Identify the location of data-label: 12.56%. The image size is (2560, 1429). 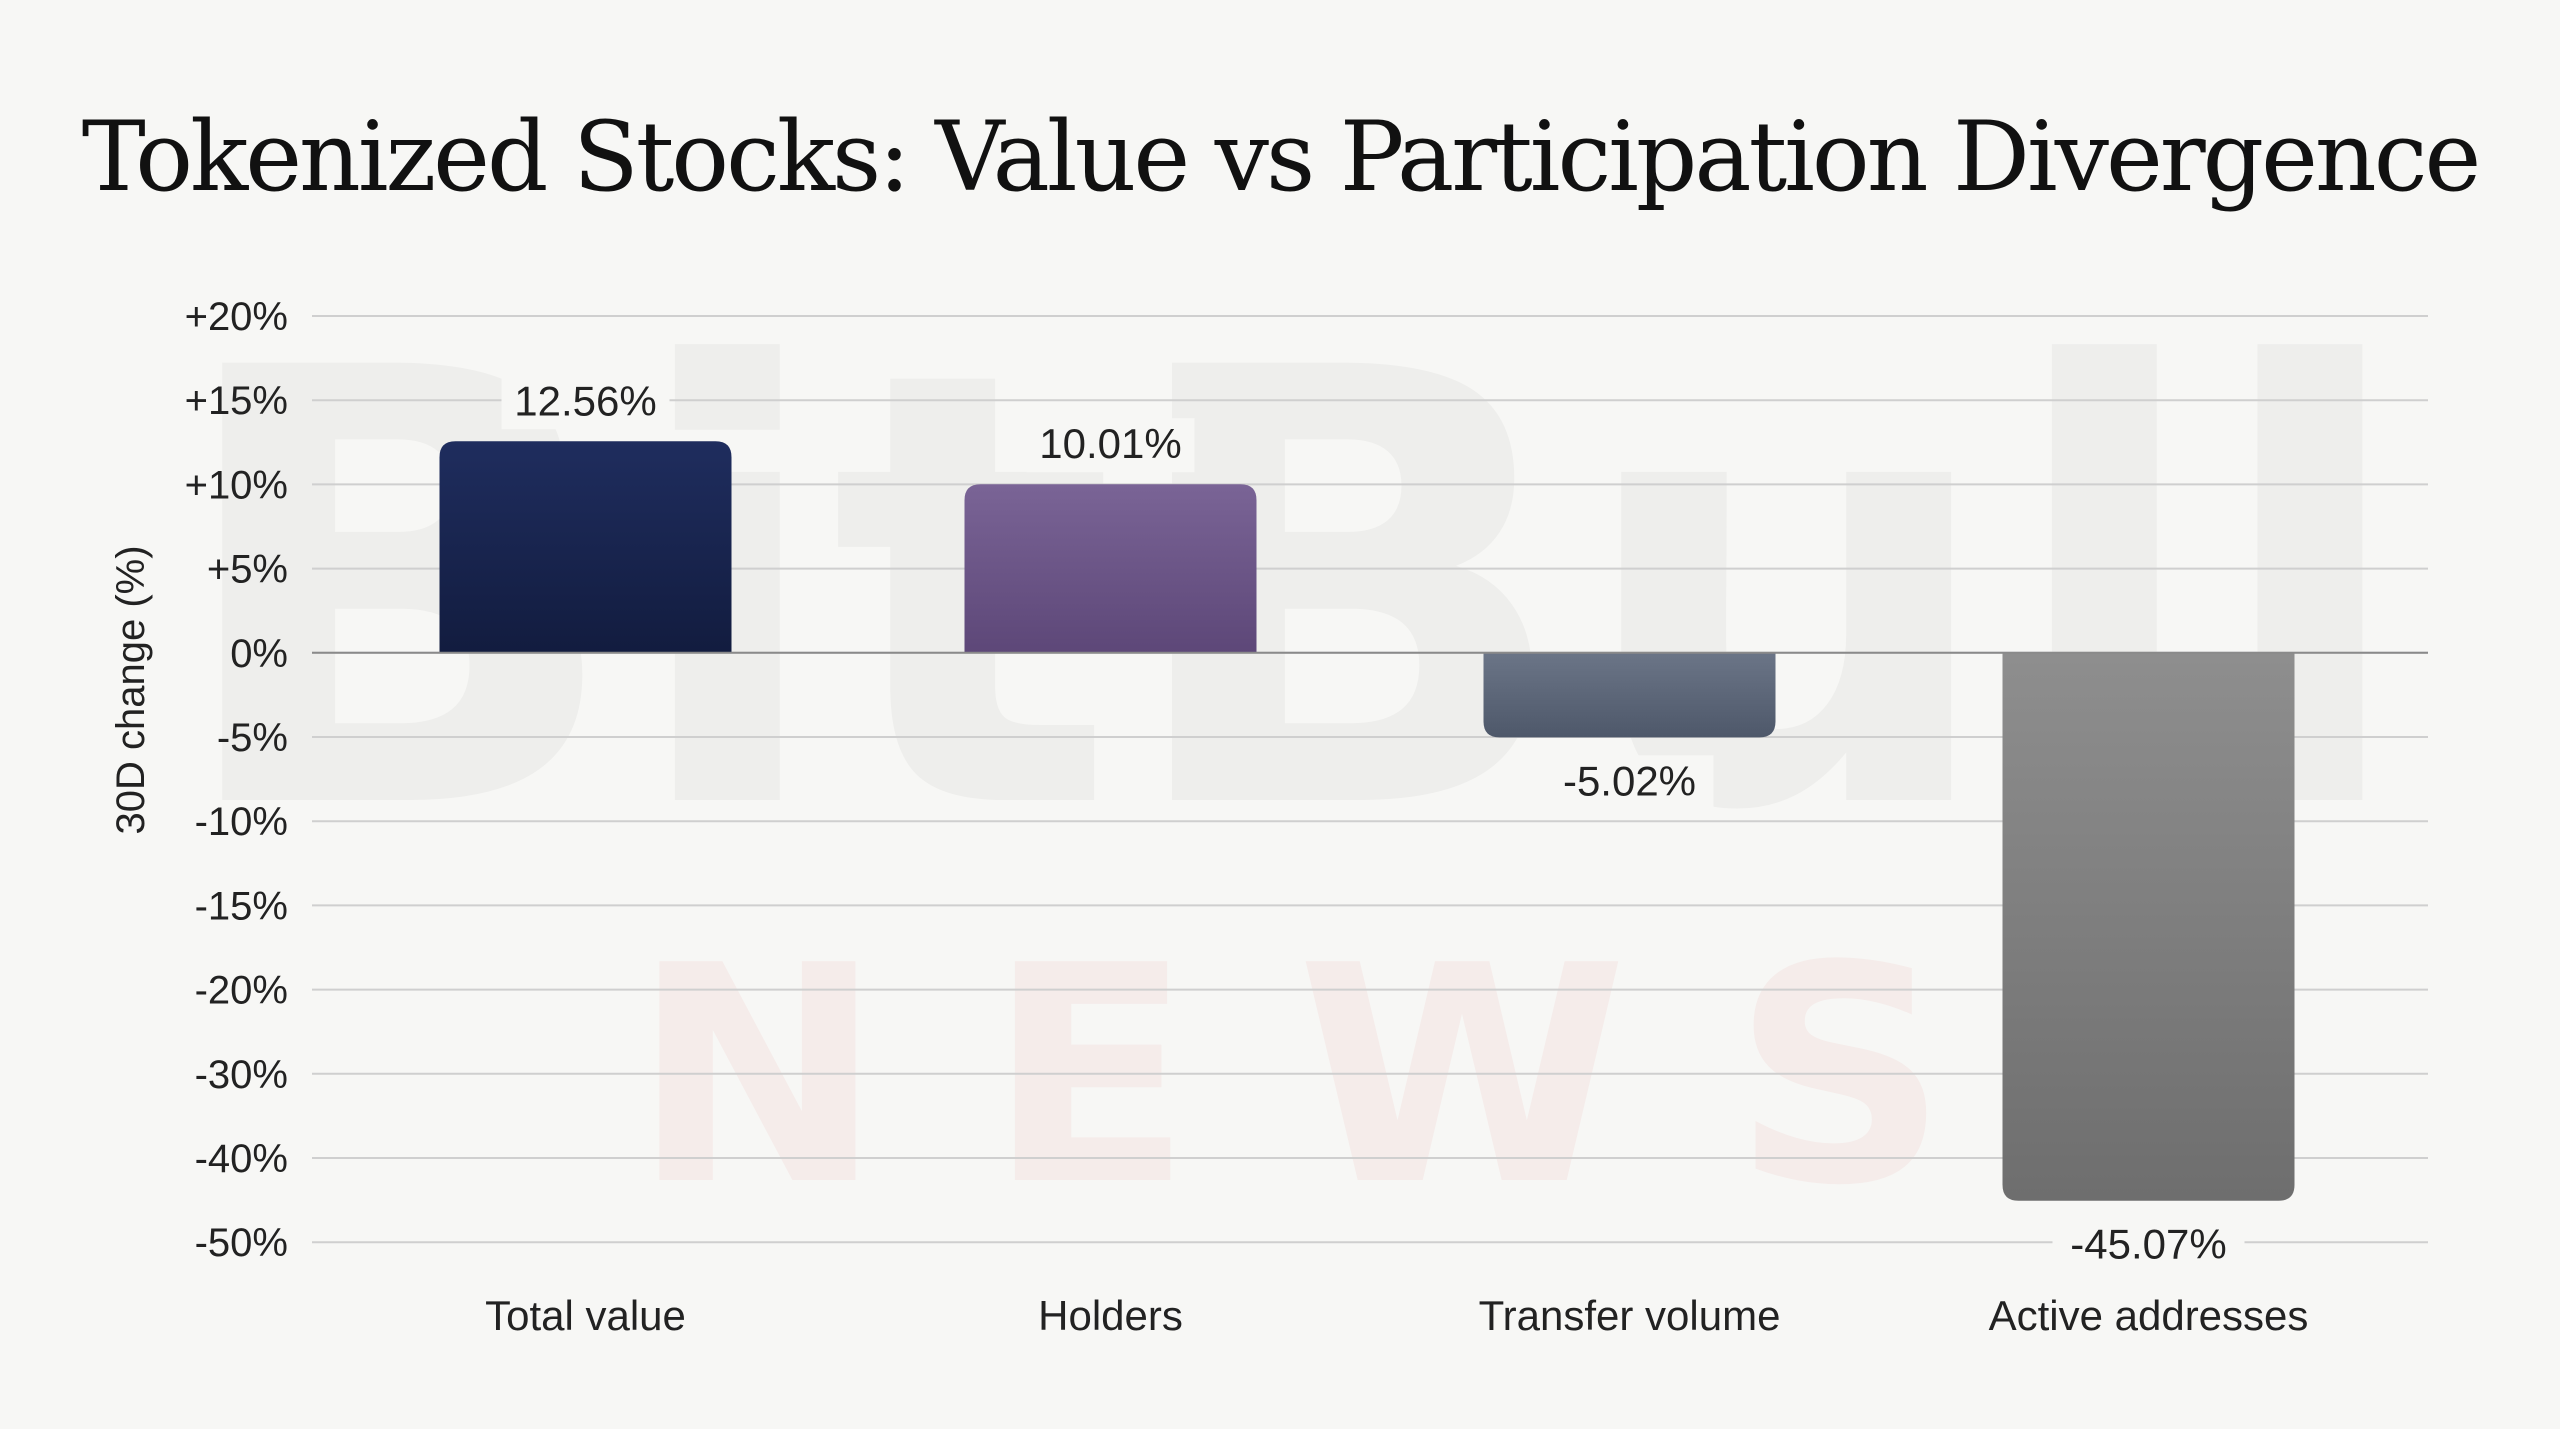
(585, 400).